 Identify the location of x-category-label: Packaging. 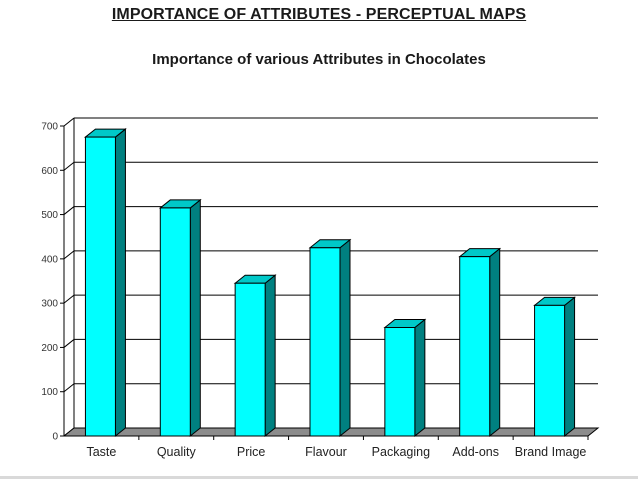
(401, 452).